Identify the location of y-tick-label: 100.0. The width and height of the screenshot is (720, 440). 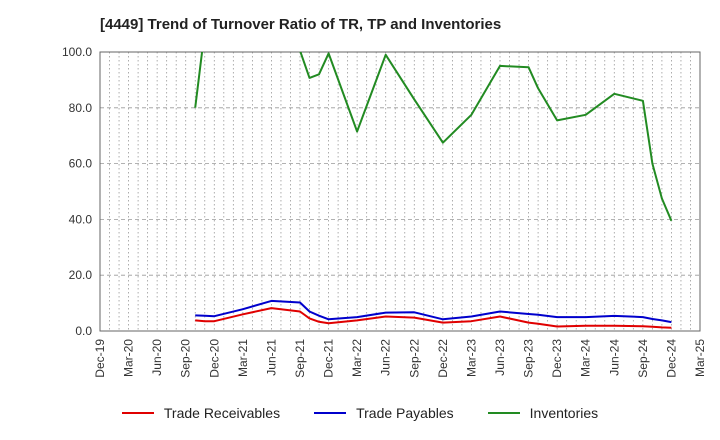
(77, 52).